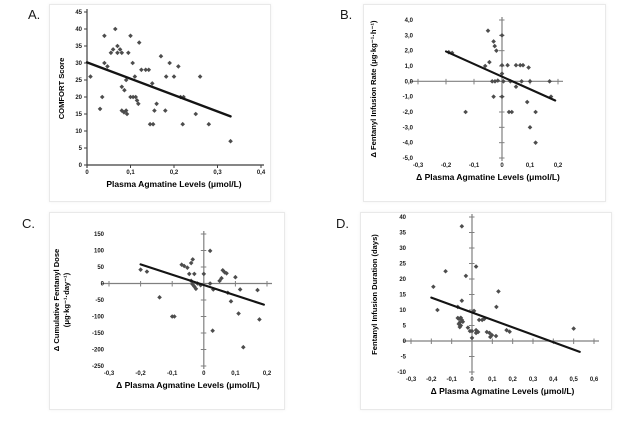 This screenshot has height=441, width=628. Describe the element at coordinates (573, 380) in the screenshot. I see `svg-text: 0,5` at that location.